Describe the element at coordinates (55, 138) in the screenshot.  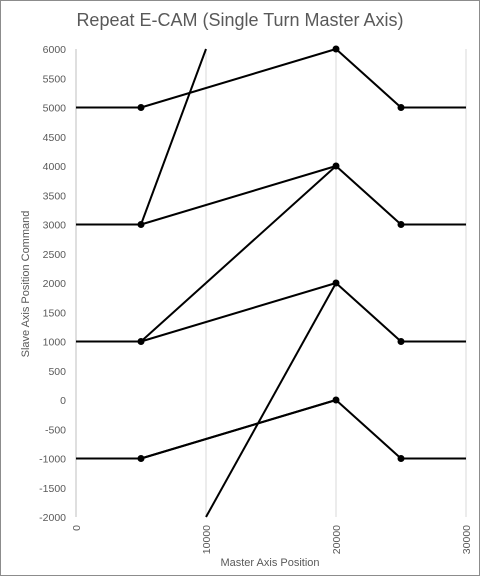
I see `y-tick-label: 4500` at that location.